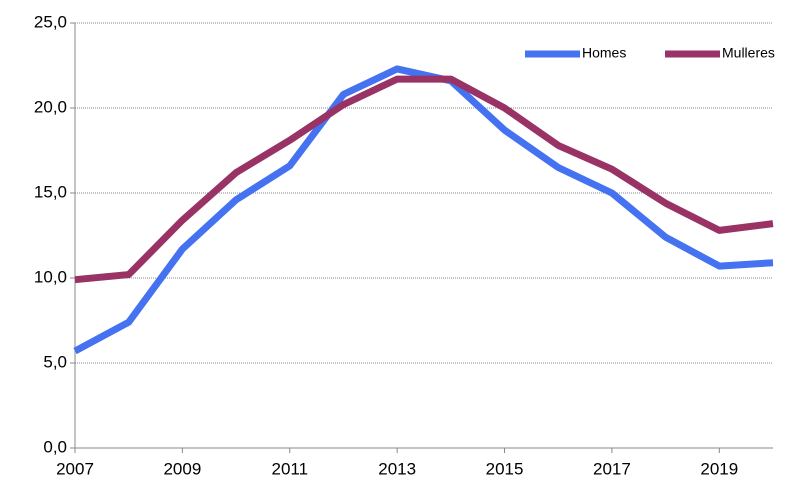 This screenshot has width=787, height=493. I want to click on x-tick-label: 2015, so click(505, 468).